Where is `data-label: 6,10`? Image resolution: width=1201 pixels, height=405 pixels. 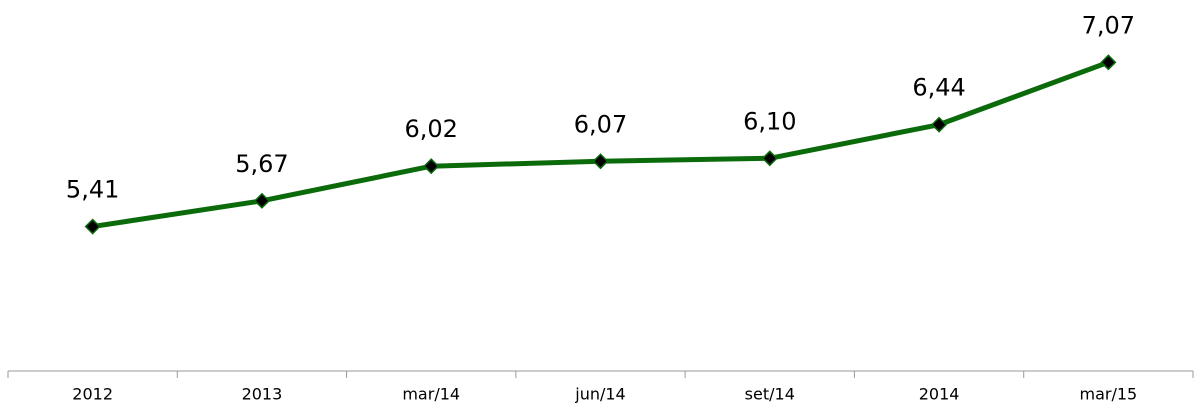 data-label: 6,10 is located at coordinates (769, 121).